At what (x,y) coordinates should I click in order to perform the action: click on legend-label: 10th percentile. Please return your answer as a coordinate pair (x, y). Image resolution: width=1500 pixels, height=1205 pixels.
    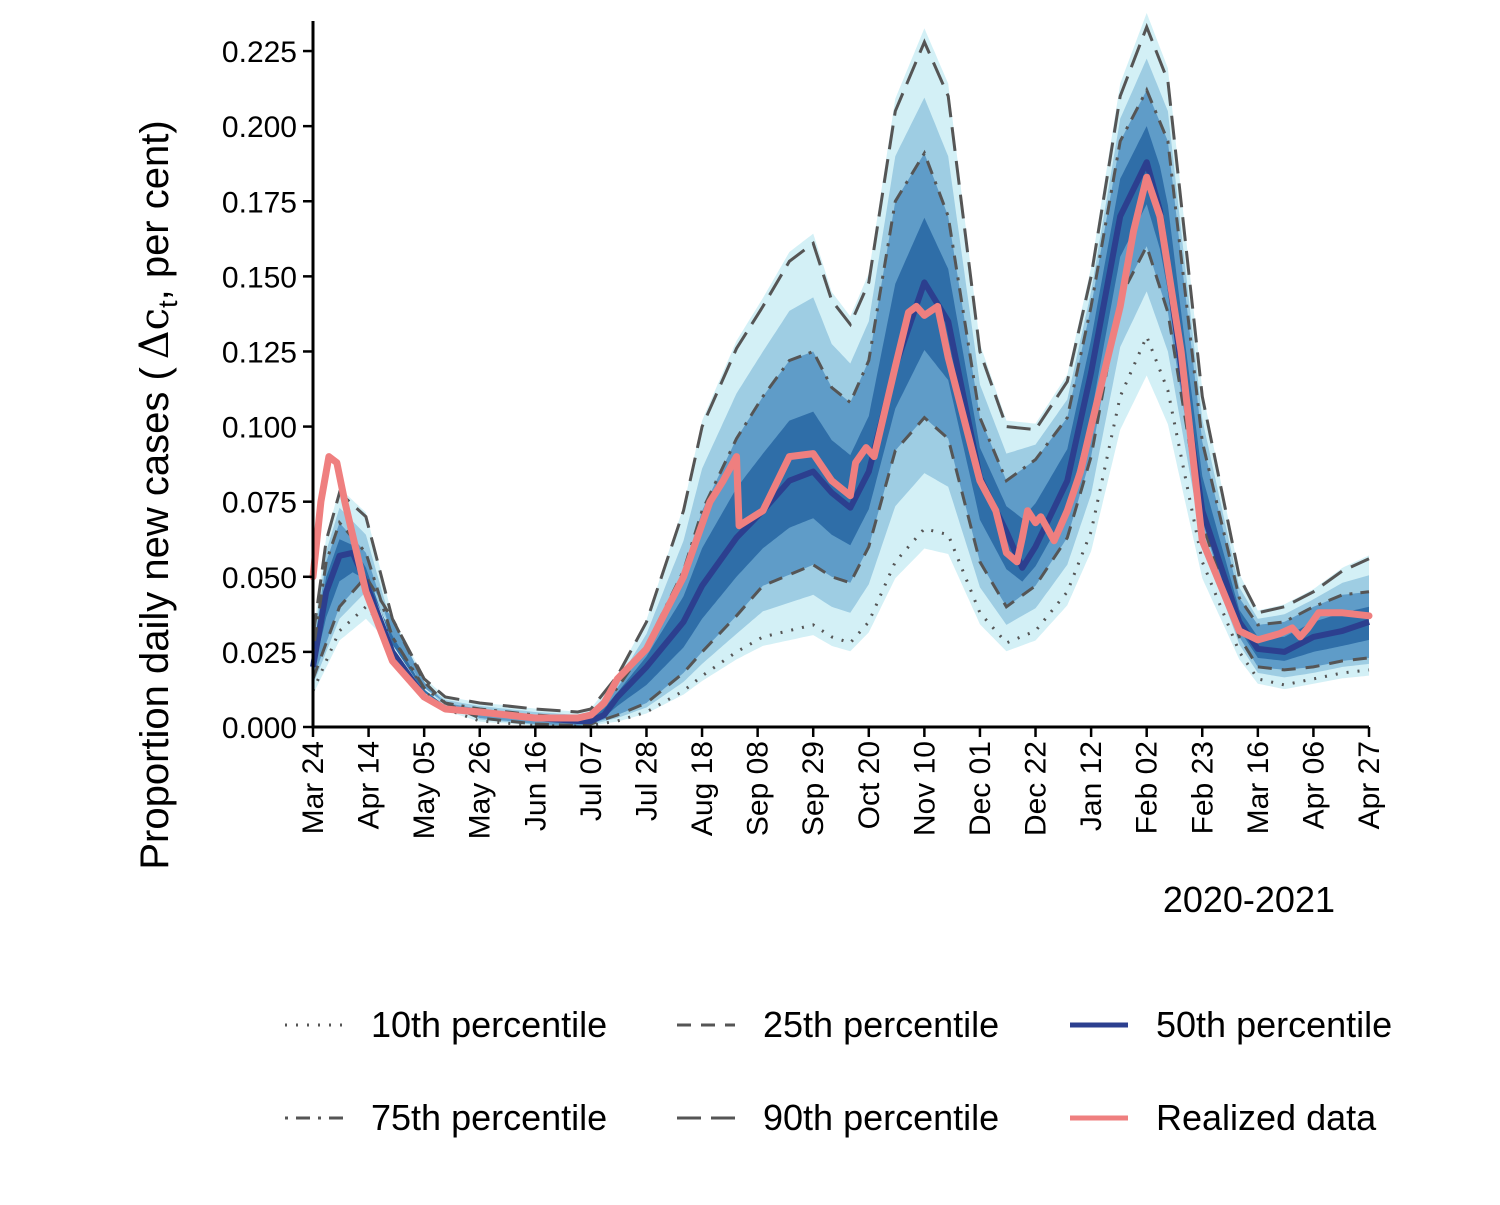
    Looking at the image, I should click on (489, 1024).